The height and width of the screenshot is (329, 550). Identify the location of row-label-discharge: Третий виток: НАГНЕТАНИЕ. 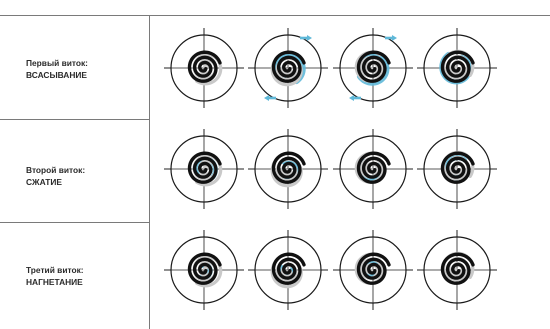
(85, 276).